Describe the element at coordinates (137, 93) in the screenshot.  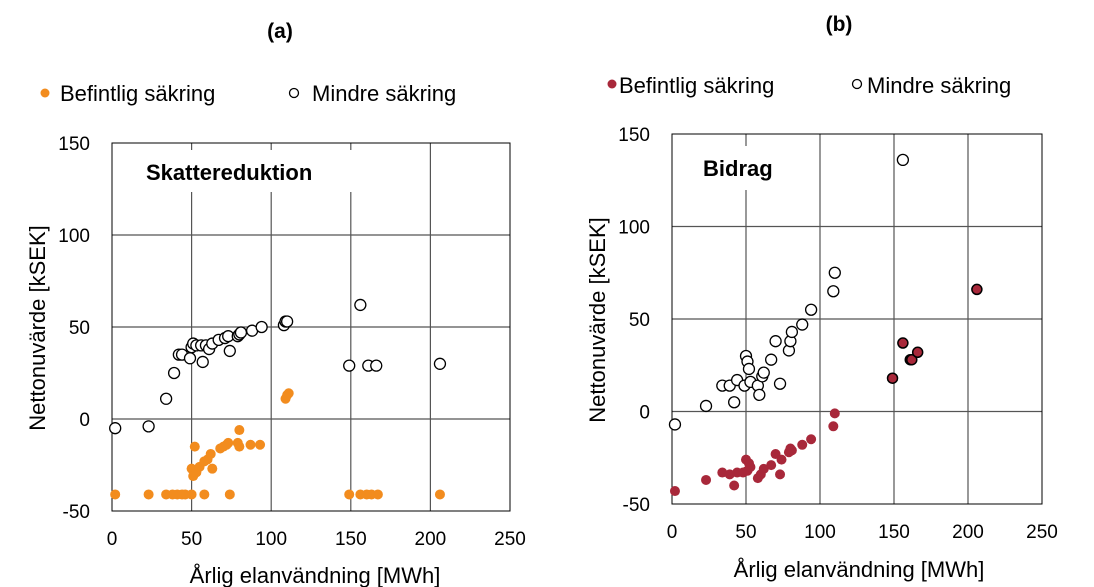
I see `legend-a-filled-label: Befintlig säkring` at that location.